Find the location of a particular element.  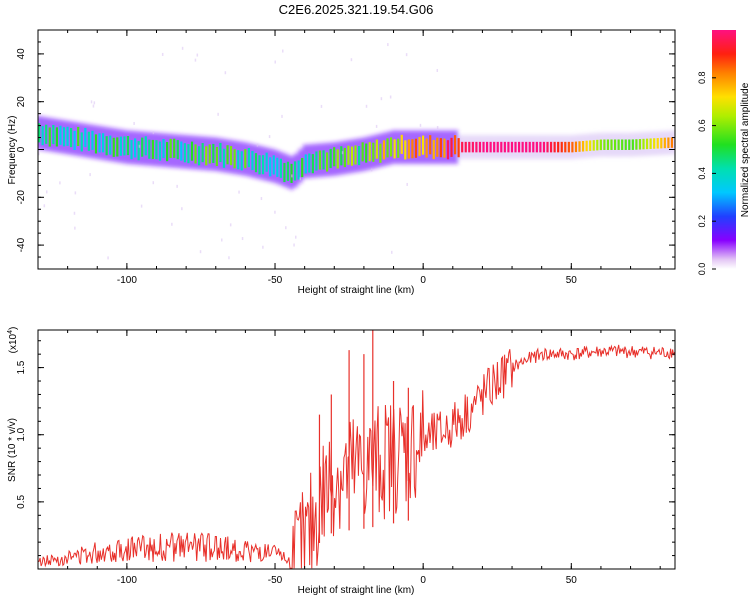

spectrogram-x-tick-label: 50 is located at coordinates (572, 280).